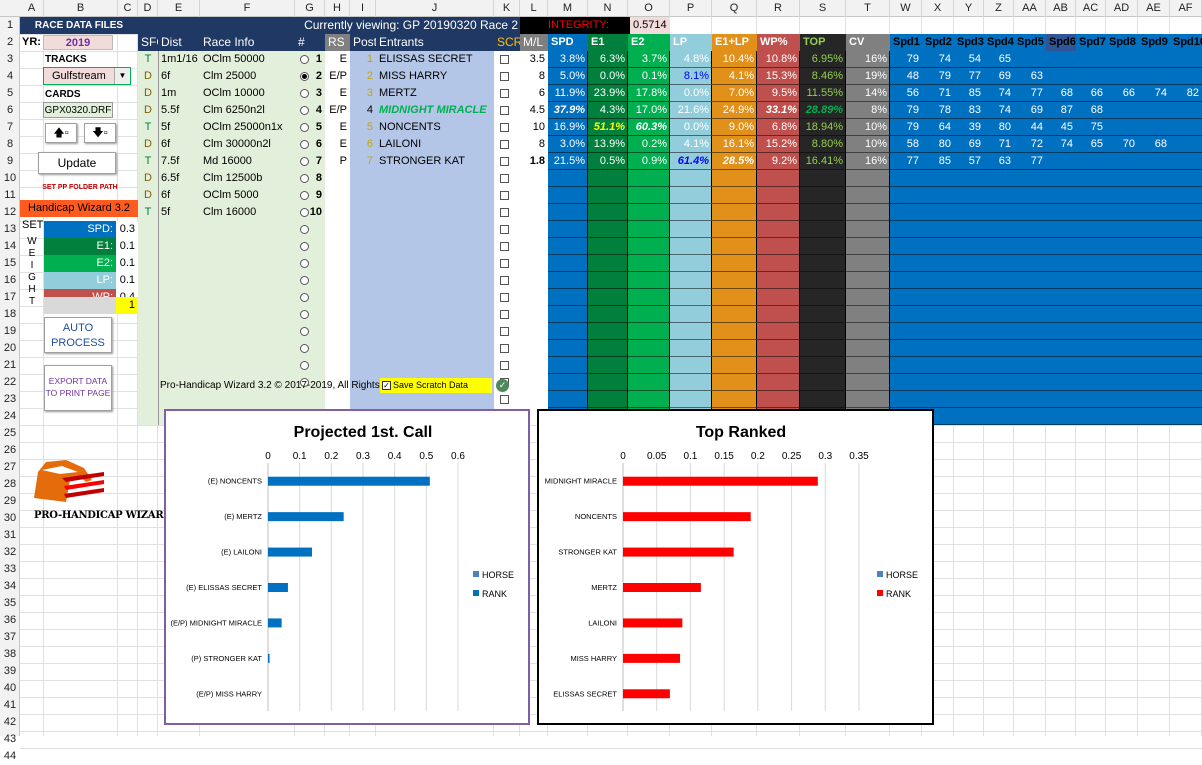  I want to click on row-header-15: 15, so click(10, 263).